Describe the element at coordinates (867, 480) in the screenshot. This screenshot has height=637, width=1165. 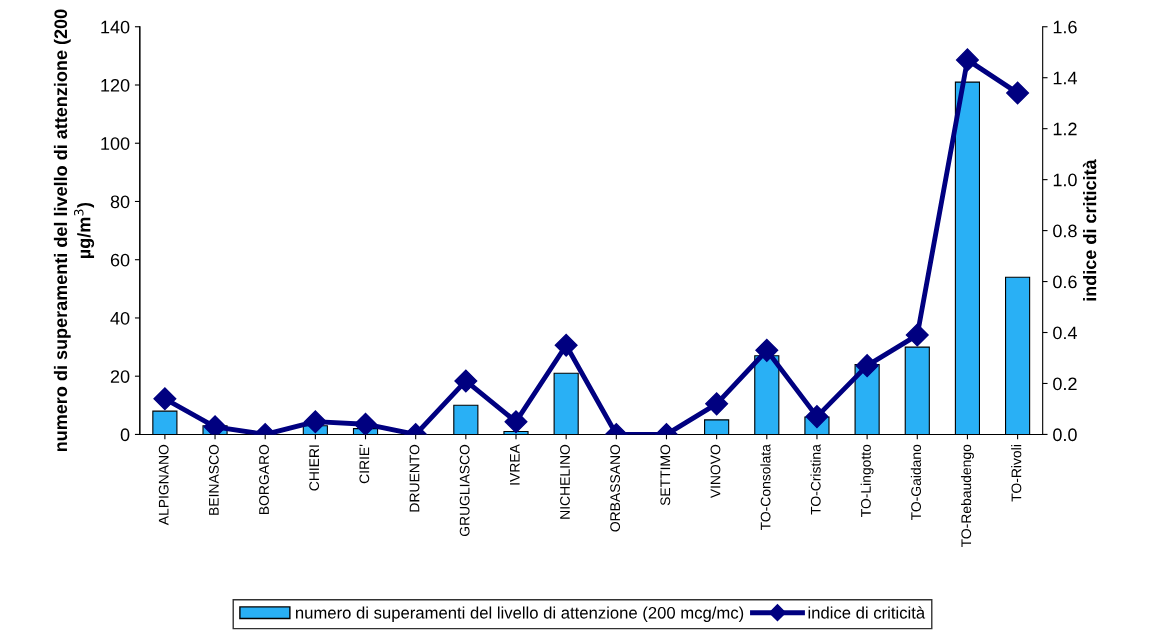
I see `x-tick-label: TO-Lingotto` at that location.